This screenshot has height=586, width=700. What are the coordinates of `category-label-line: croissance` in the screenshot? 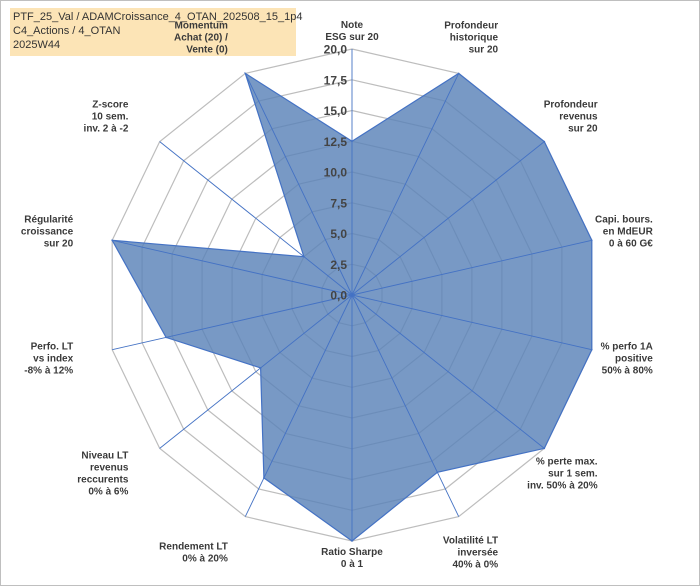 It's located at (47, 231).